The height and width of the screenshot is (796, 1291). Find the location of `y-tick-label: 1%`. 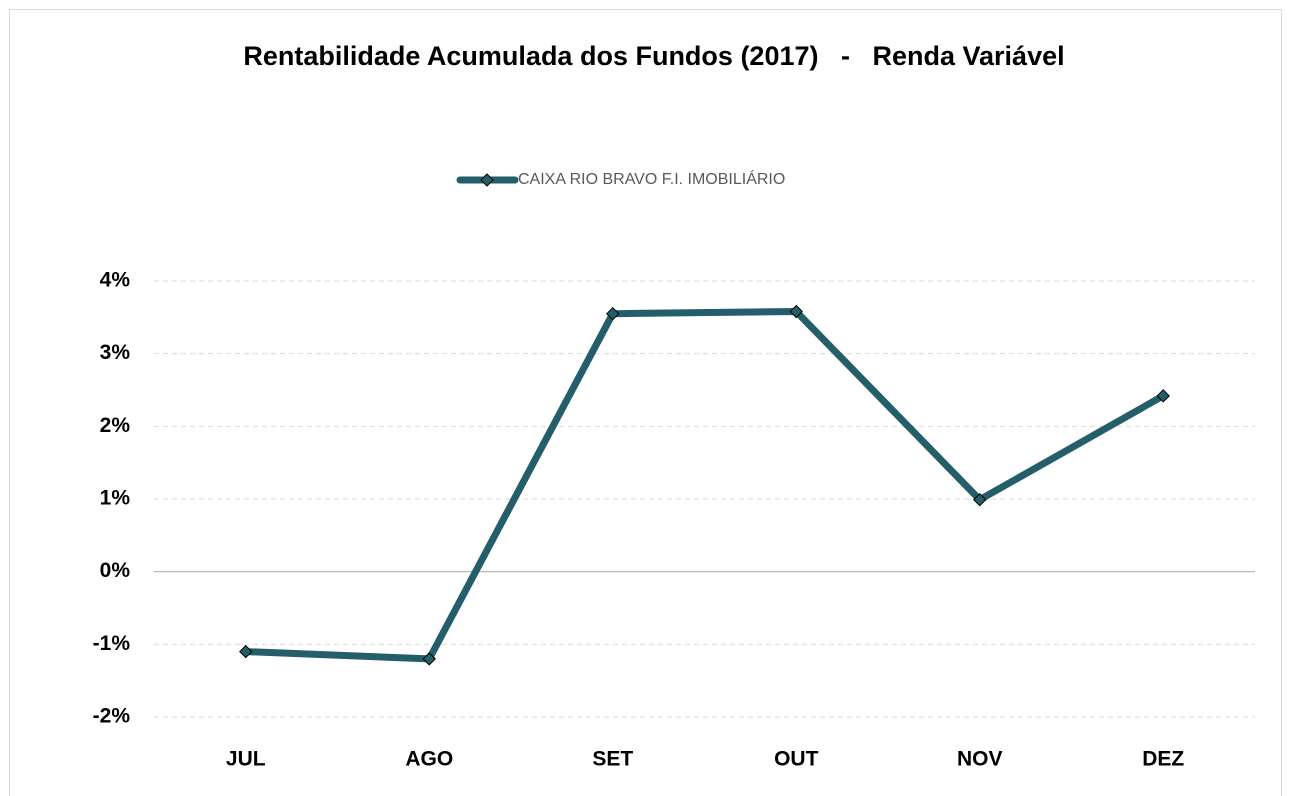

y-tick-label: 1% is located at coordinates (115, 498).